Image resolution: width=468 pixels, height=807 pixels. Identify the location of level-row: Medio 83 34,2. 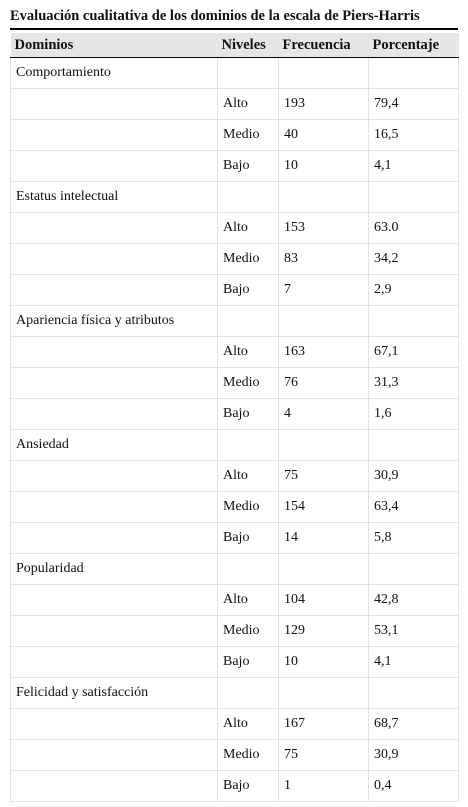
(234, 259).